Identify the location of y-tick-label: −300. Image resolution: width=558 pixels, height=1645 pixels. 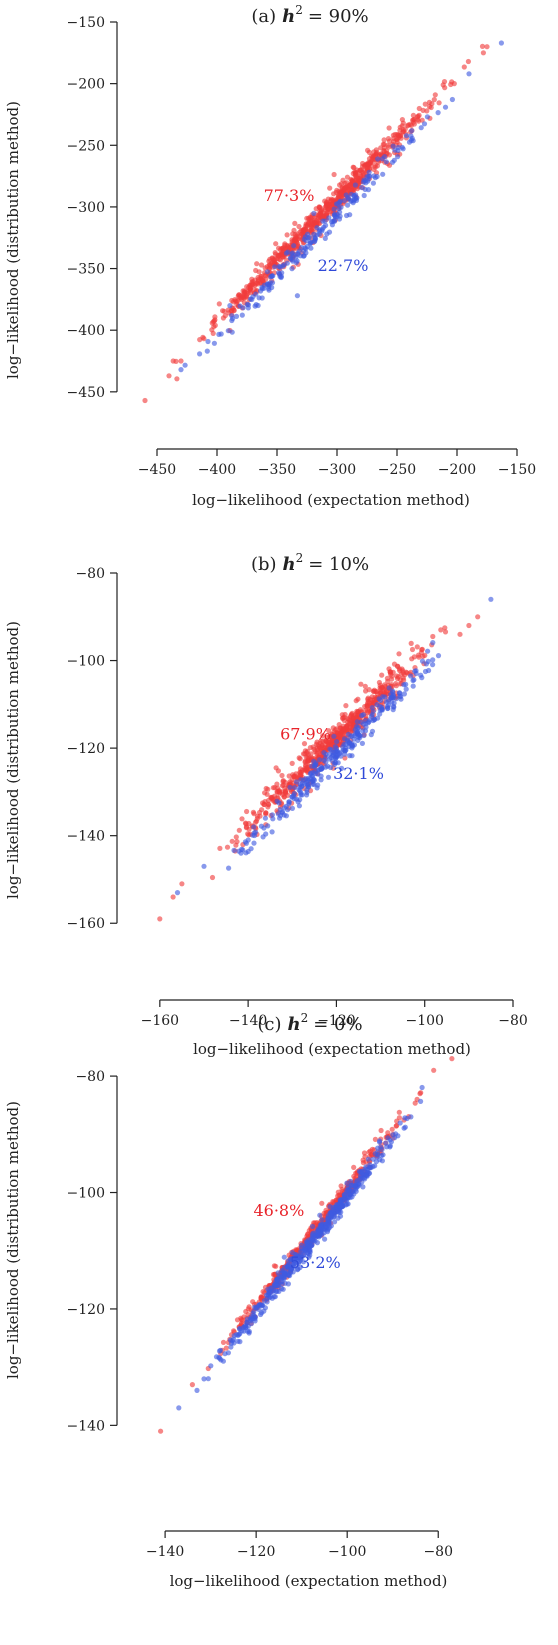
(86, 208).